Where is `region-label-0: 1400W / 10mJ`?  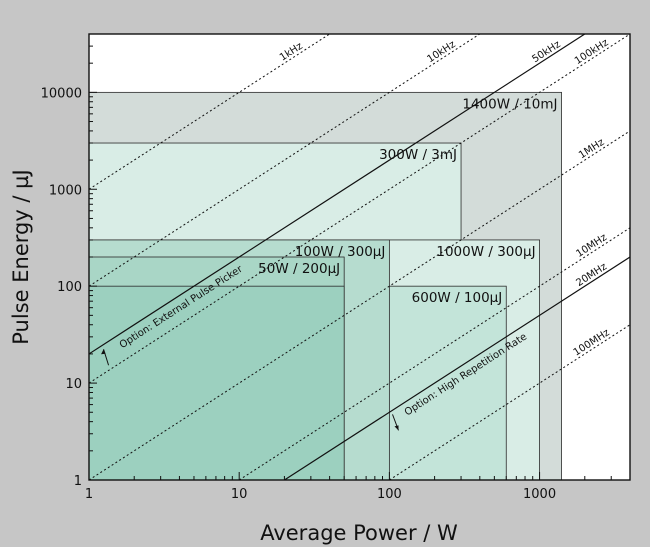 region-label-0: 1400W / 10mJ is located at coordinates (509, 104).